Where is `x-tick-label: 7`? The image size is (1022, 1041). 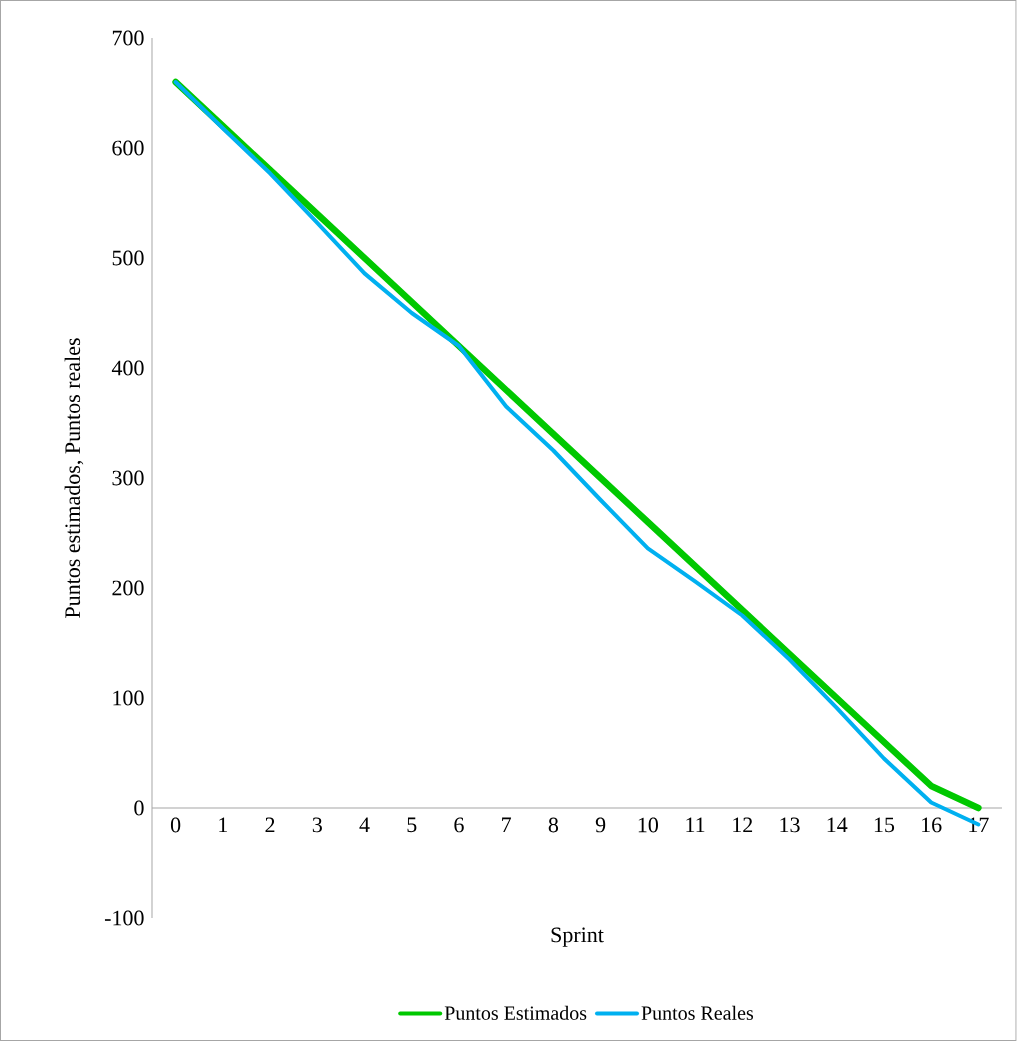 x-tick-label: 7 is located at coordinates (507, 824).